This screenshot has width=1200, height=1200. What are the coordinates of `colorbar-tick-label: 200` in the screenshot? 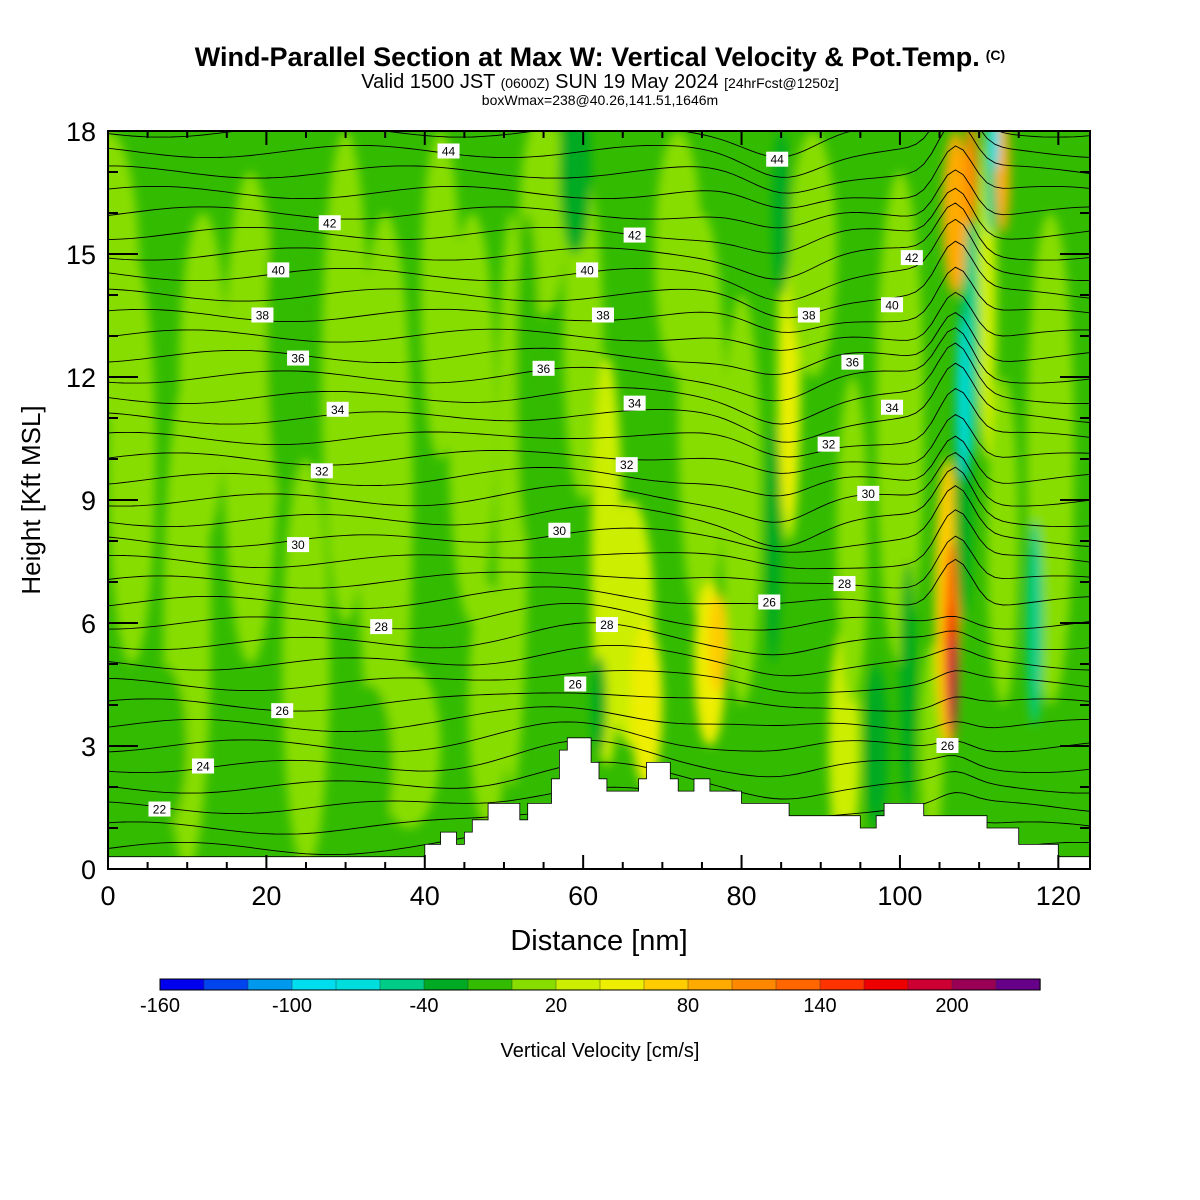 It's located at (951, 1006).